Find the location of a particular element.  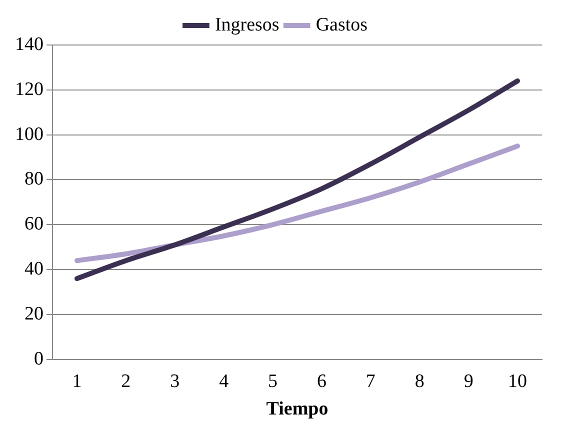

y-tick-label: 140 is located at coordinates (29, 44).